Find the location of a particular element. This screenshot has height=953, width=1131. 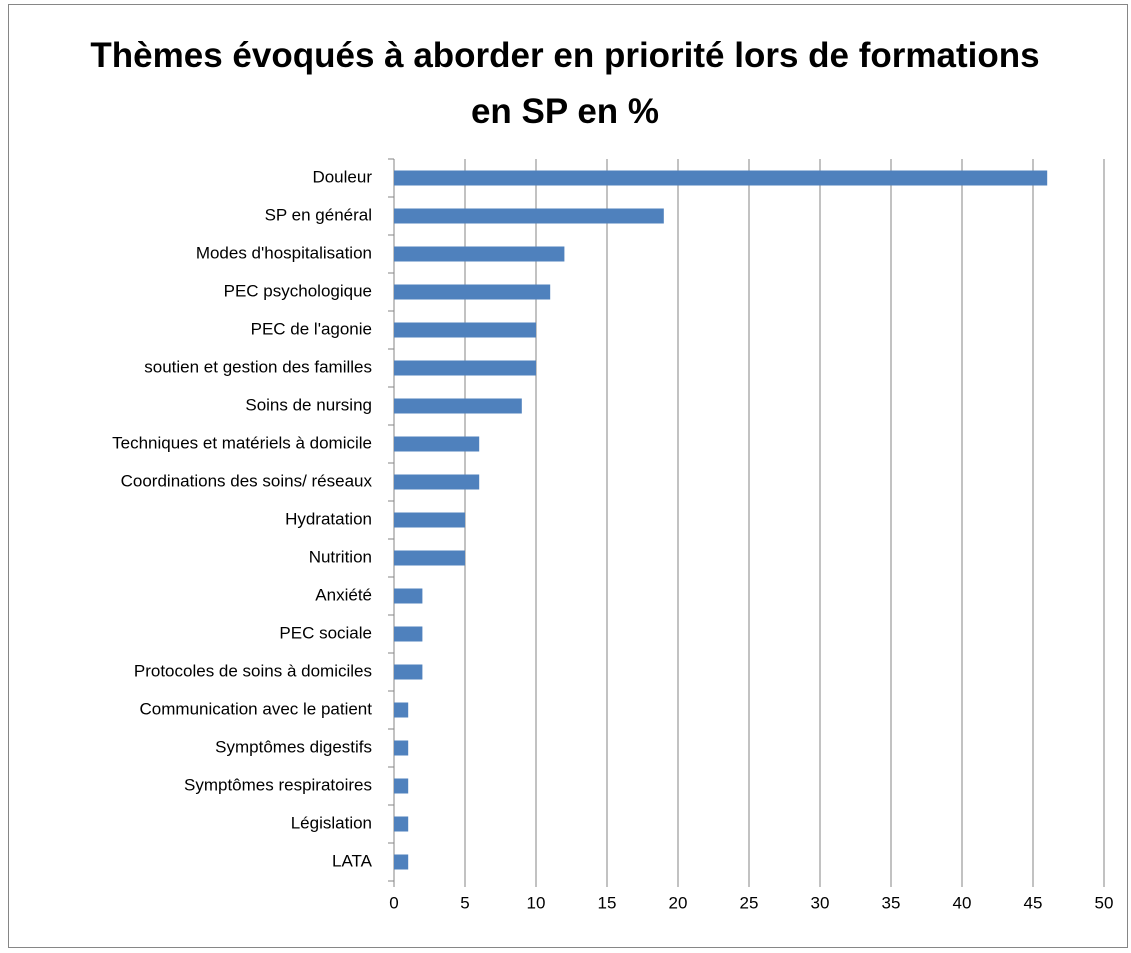

x-tick-label: 35 is located at coordinates (891, 902).